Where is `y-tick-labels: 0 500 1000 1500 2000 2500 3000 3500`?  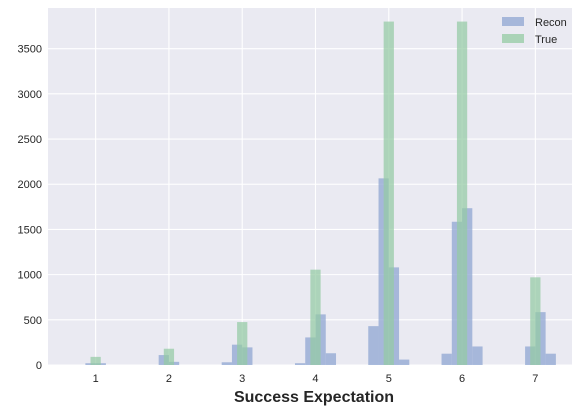 y-tick-labels: 0 500 1000 1500 2000 2500 3000 3500 is located at coordinates (30, 208).